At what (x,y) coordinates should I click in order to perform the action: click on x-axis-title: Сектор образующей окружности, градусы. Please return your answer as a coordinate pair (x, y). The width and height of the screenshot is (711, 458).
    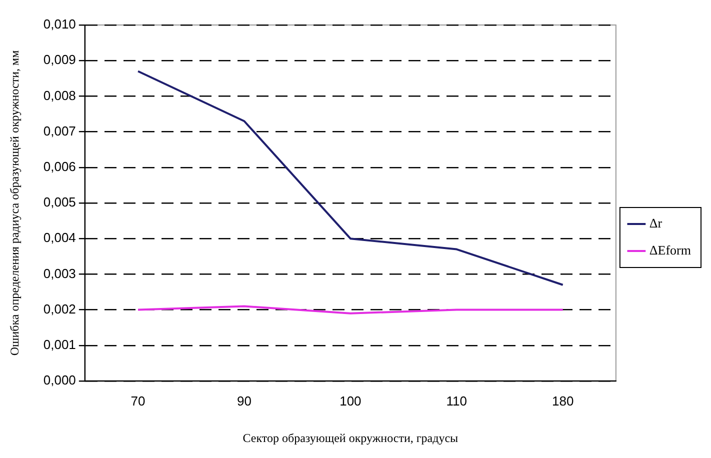
    Looking at the image, I should click on (350, 437).